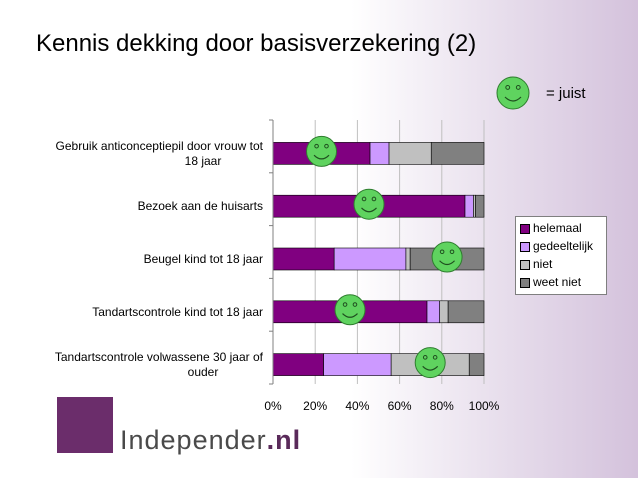  I want to click on x-tick-label: 40%, so click(357, 406).